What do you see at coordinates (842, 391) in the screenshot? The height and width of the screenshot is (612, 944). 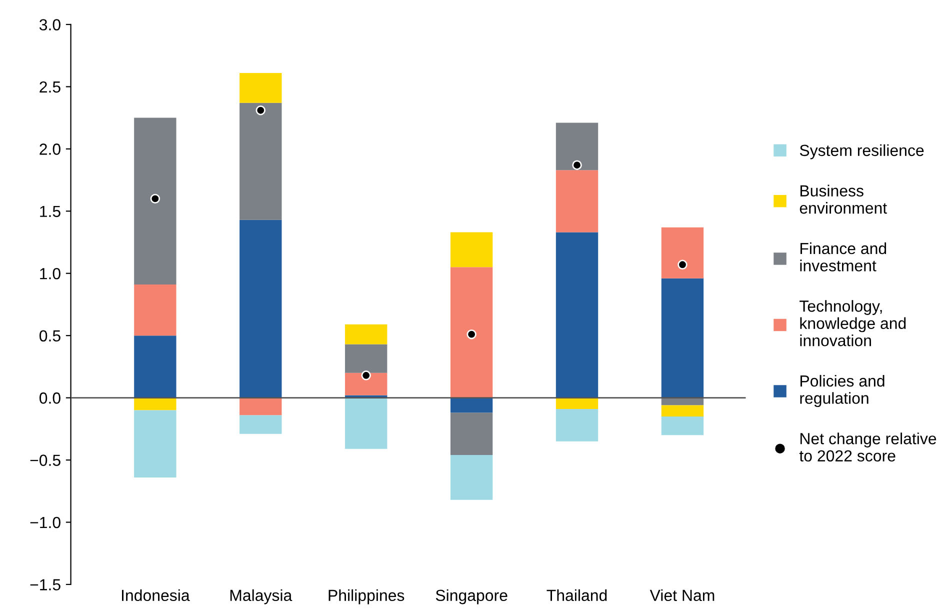 I see `legend-label: Policies and regulation` at bounding box center [842, 391].